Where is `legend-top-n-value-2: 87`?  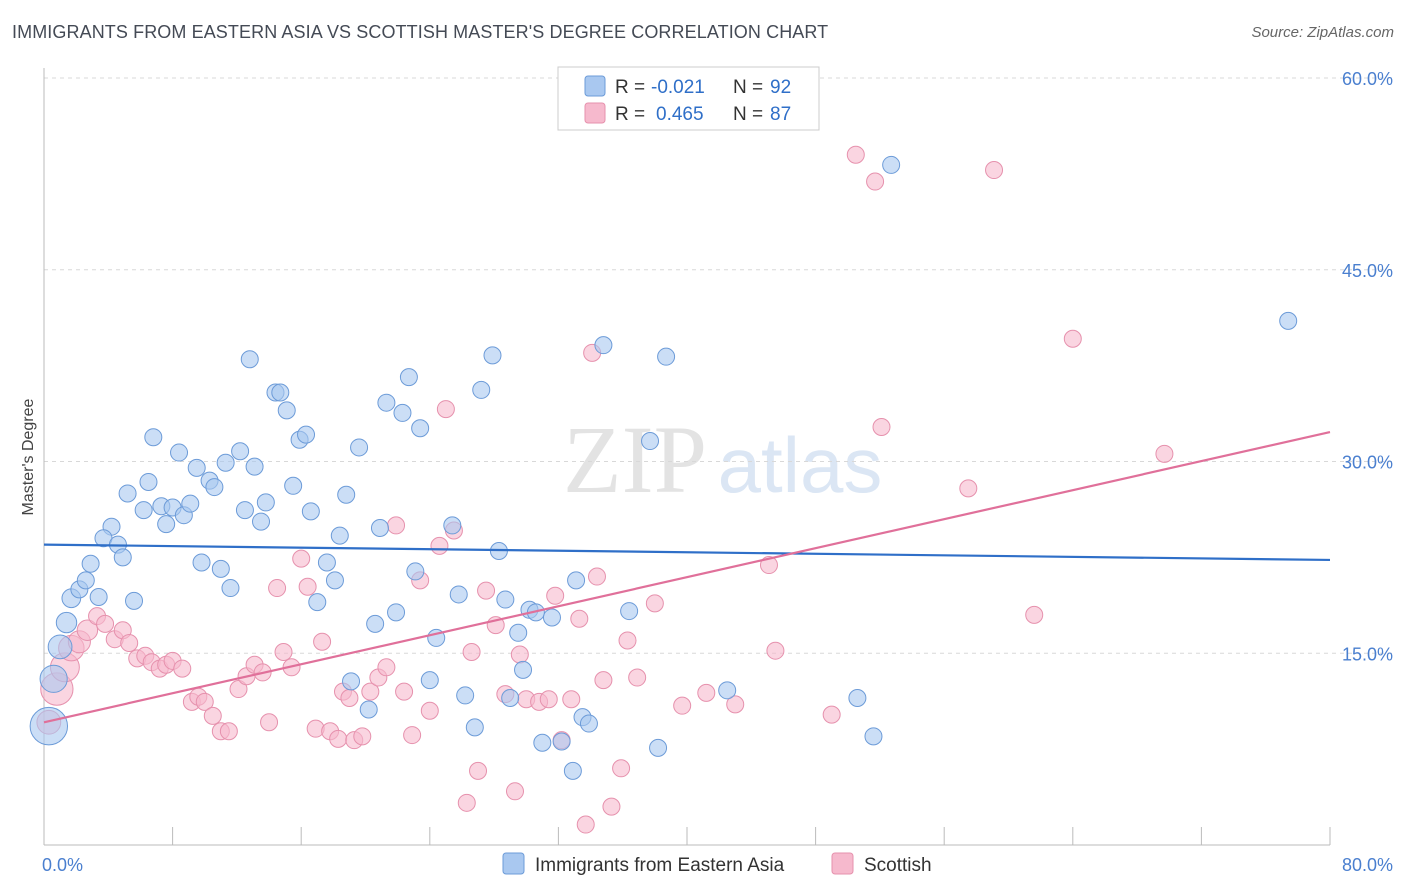
legend-top-n-value-2: 87 is located at coordinates (780, 114).